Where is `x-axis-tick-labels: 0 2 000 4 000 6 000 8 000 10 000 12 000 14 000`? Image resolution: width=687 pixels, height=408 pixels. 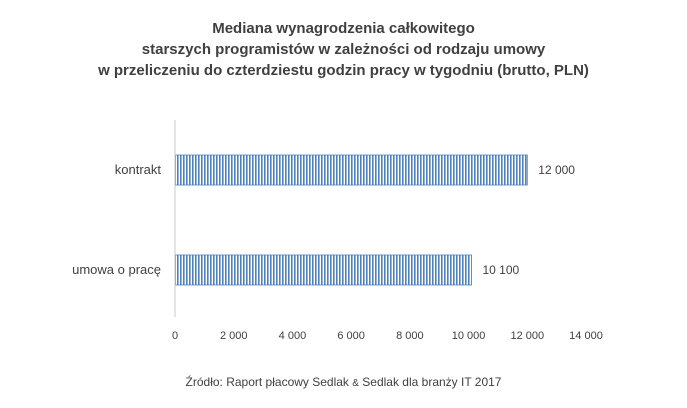 x-axis-tick-labels: 0 2 000 4 000 6 000 8 000 10 000 12 000 14 000 is located at coordinates (387, 336).